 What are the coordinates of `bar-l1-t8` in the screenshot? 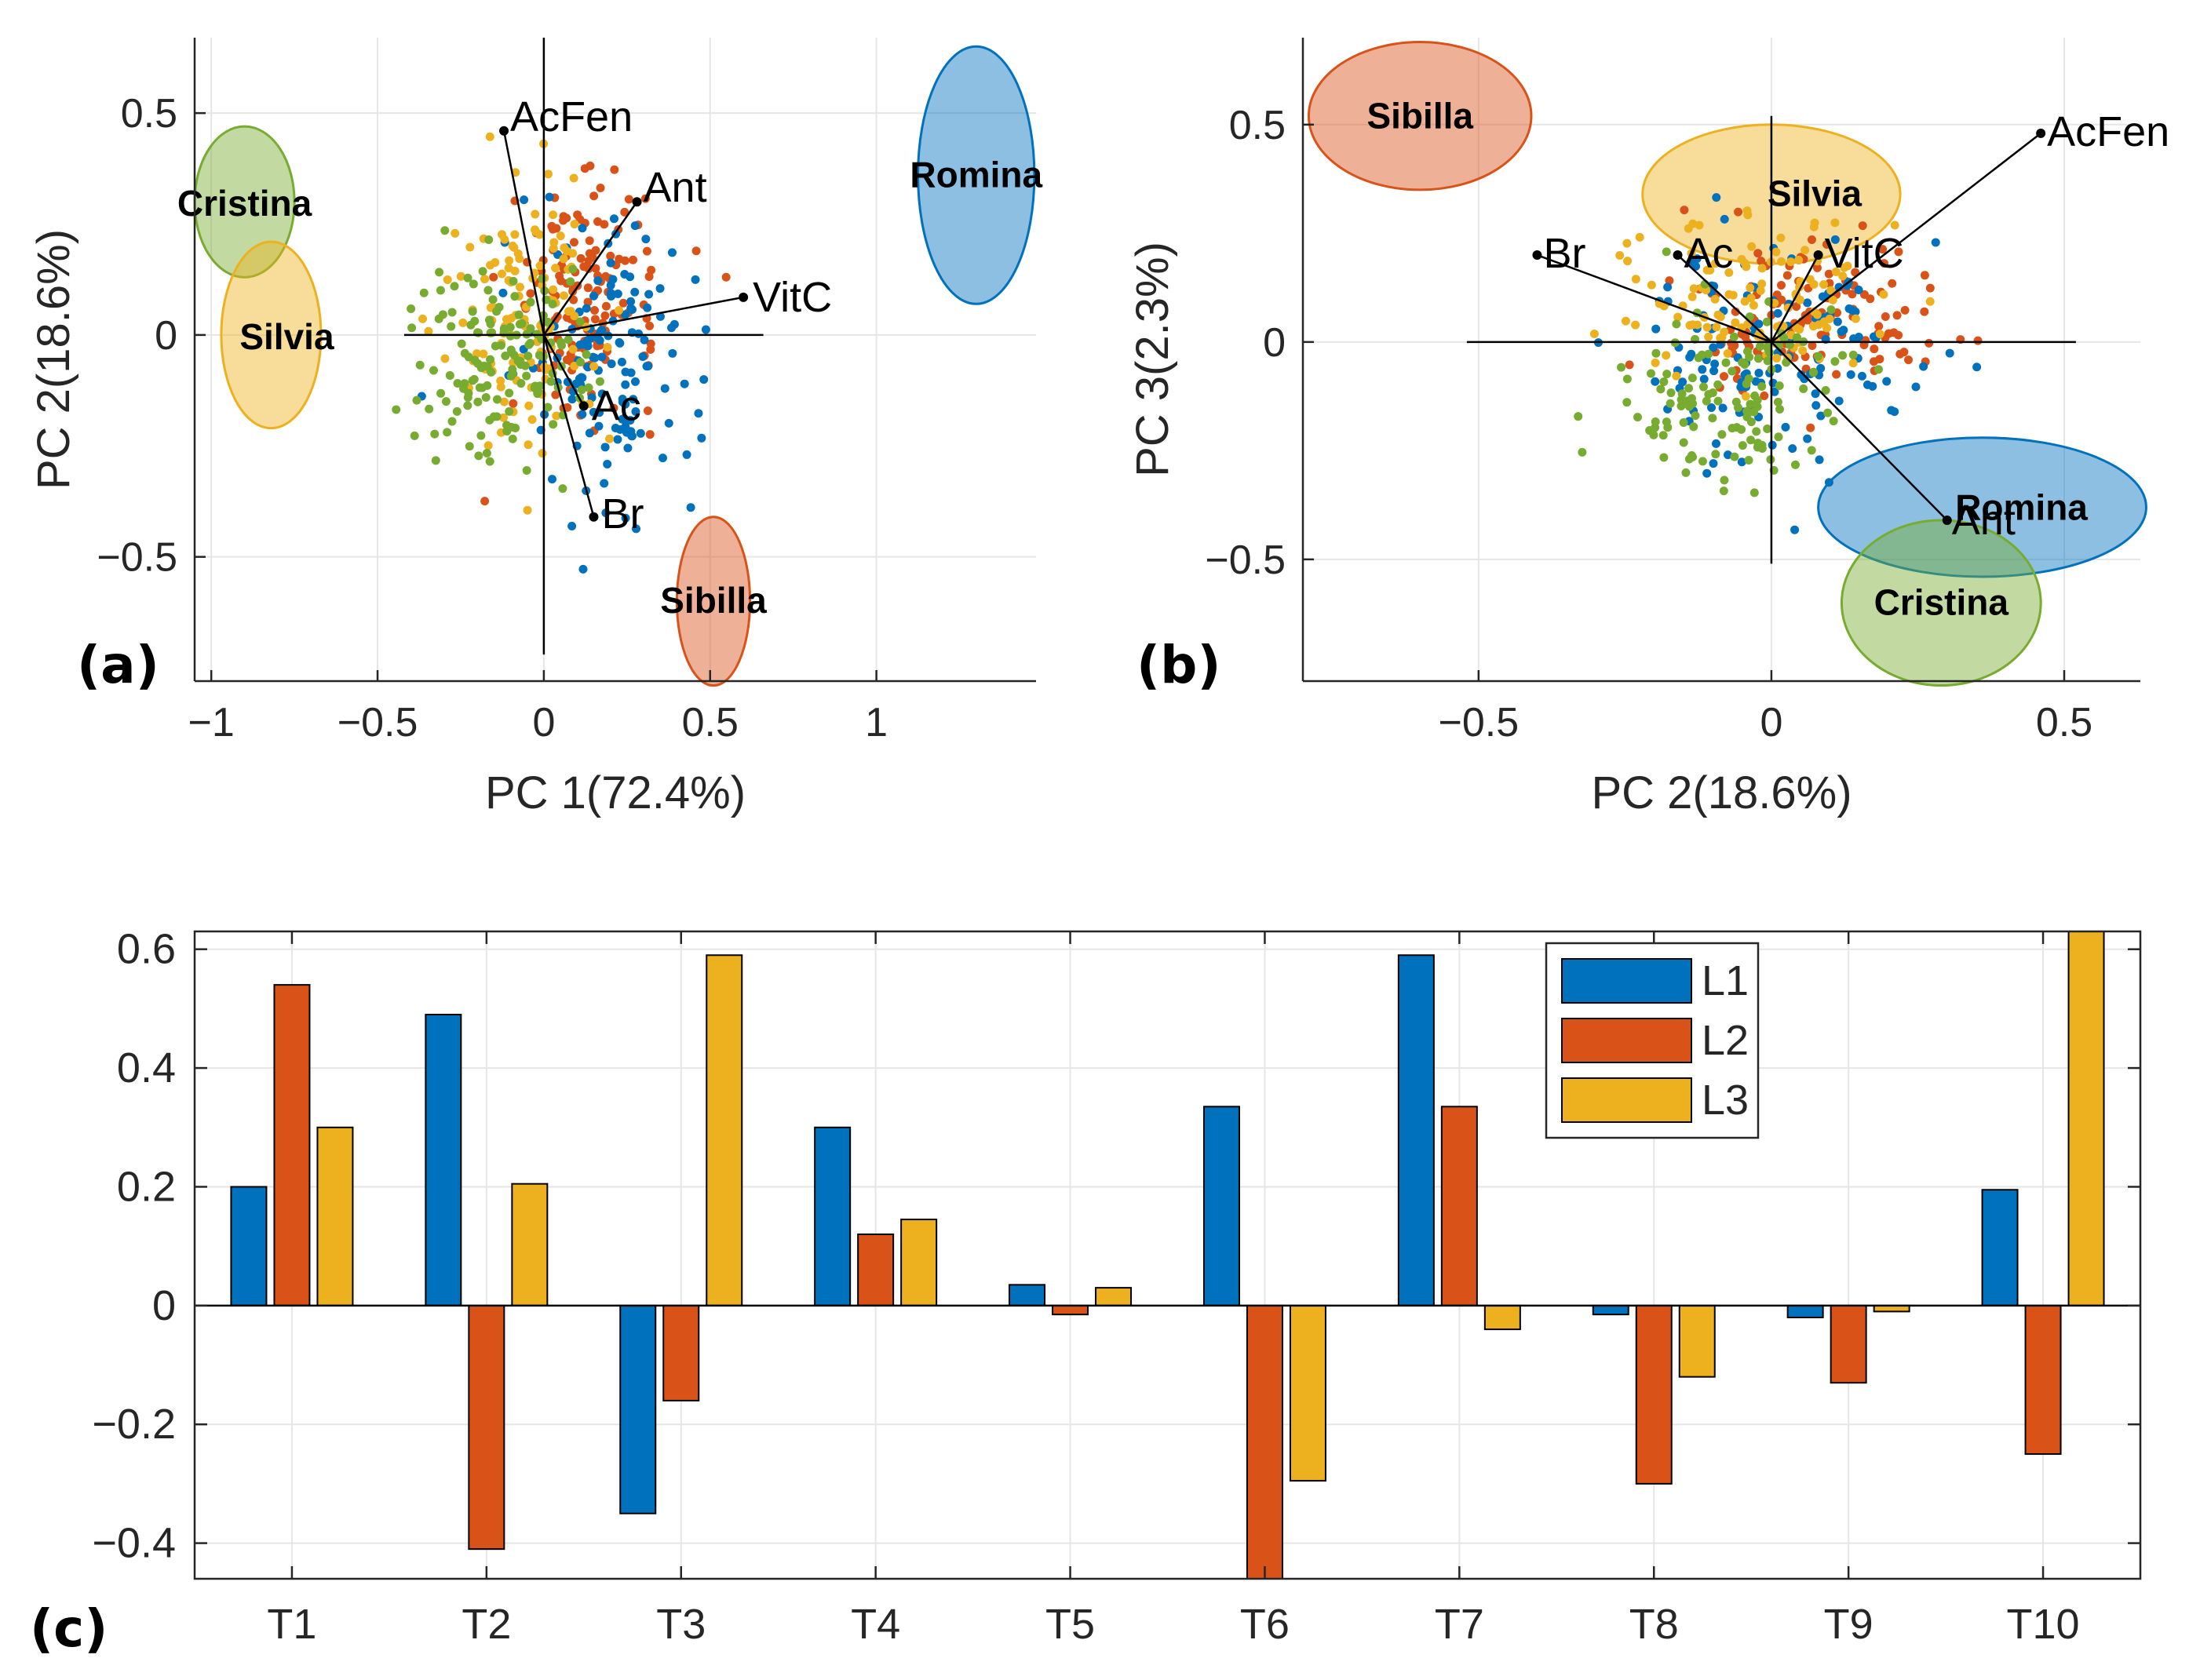 It's located at (1610, 1310).